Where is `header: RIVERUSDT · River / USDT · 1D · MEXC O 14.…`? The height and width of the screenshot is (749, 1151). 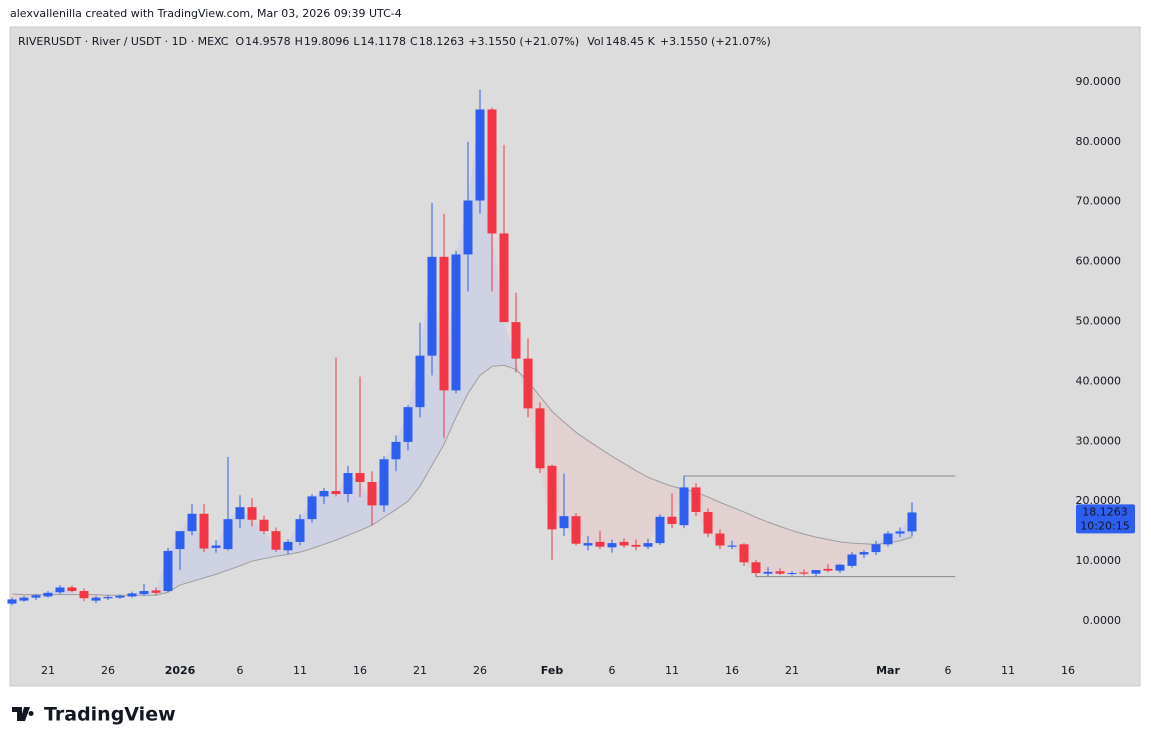 header: RIVERUSDT · River / USDT · 1D · MEXC O 14.… is located at coordinates (394, 41).